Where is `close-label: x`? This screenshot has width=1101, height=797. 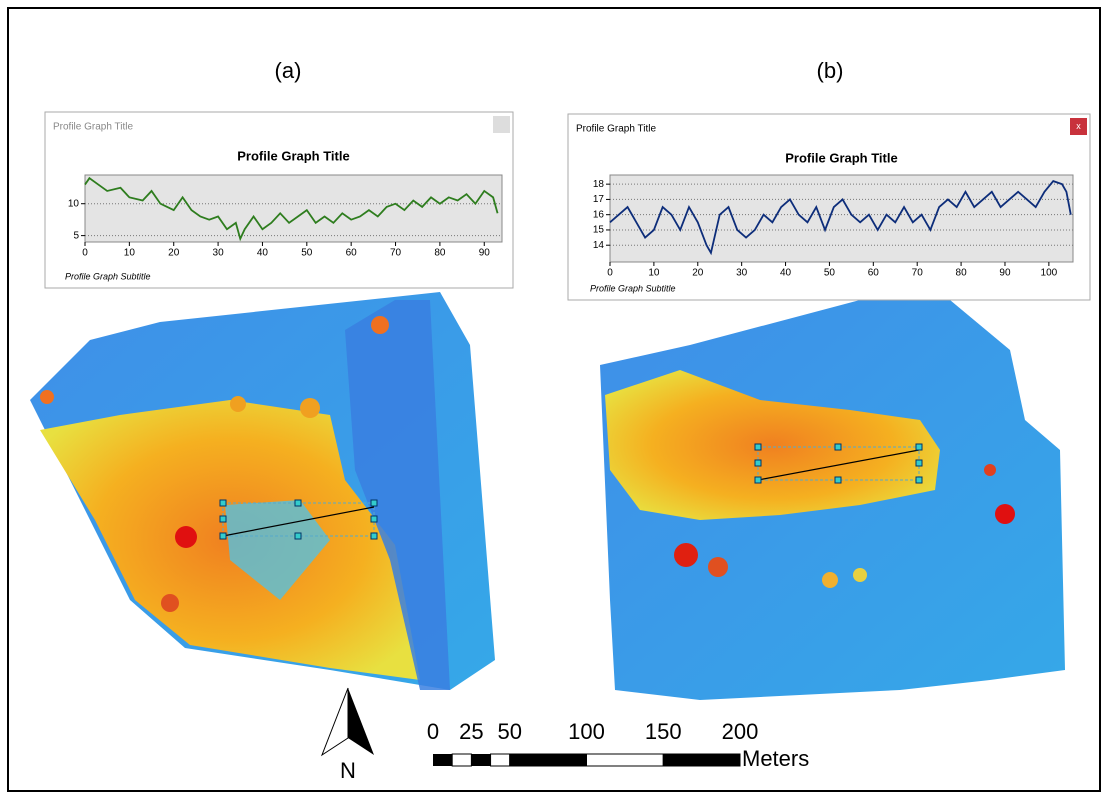
close-label: x is located at coordinates (1078, 126).